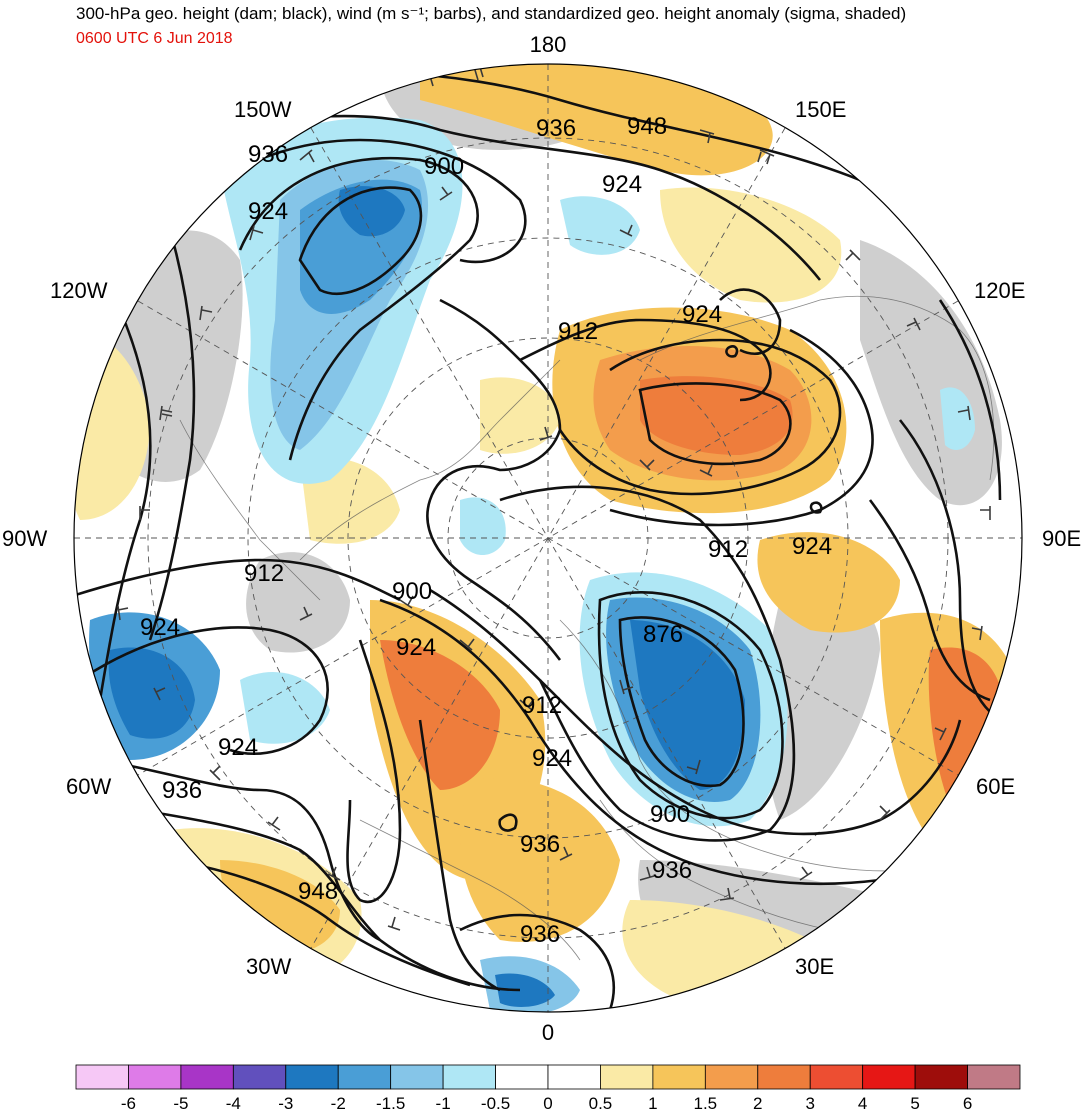  What do you see at coordinates (601, 1103) in the screenshot?
I see `colorbar-label: 0.5` at bounding box center [601, 1103].